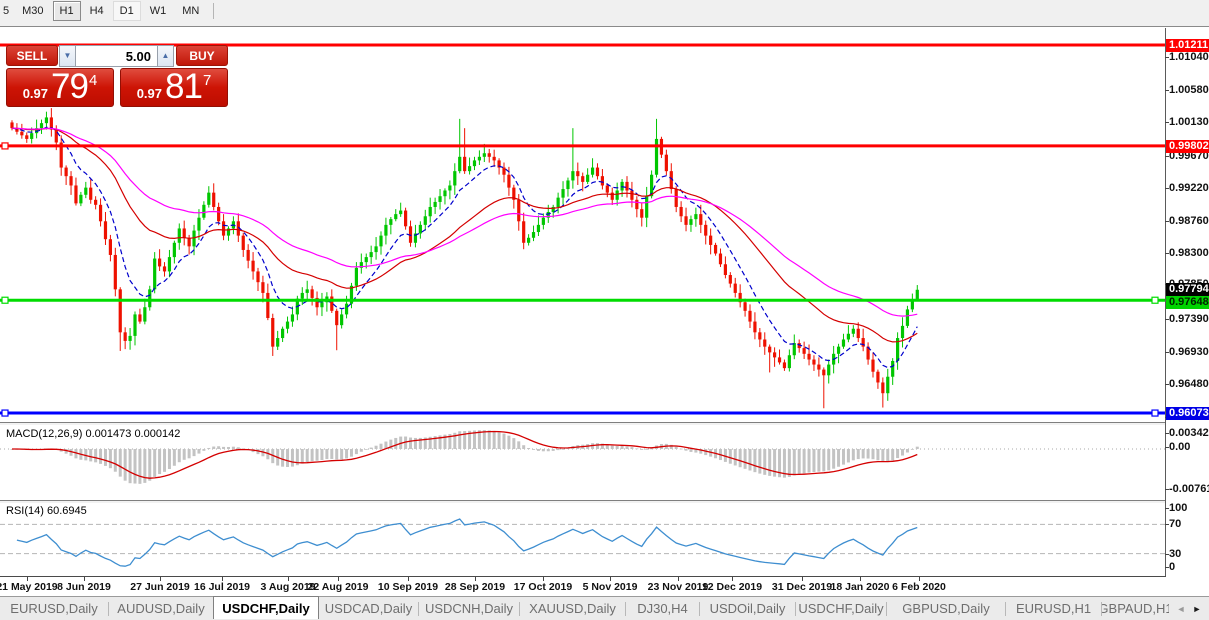 This screenshot has width=1209, height=620. I want to click on timeframe-button-w1: W1, so click(158, 11).